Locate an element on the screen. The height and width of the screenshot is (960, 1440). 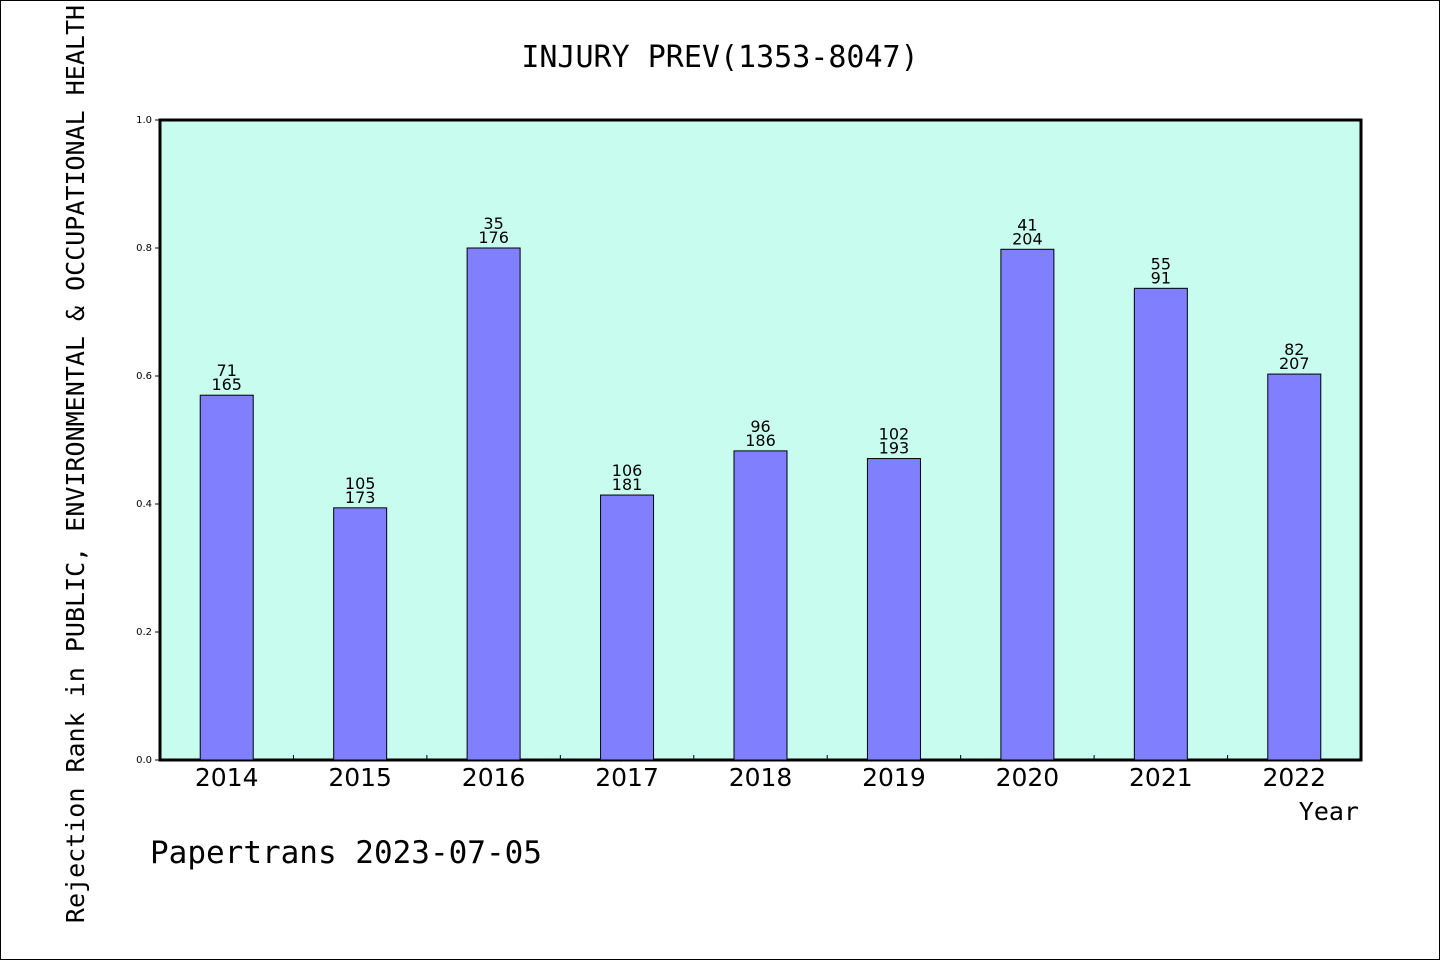
x-axis-label: Year is located at coordinates (1329, 811).